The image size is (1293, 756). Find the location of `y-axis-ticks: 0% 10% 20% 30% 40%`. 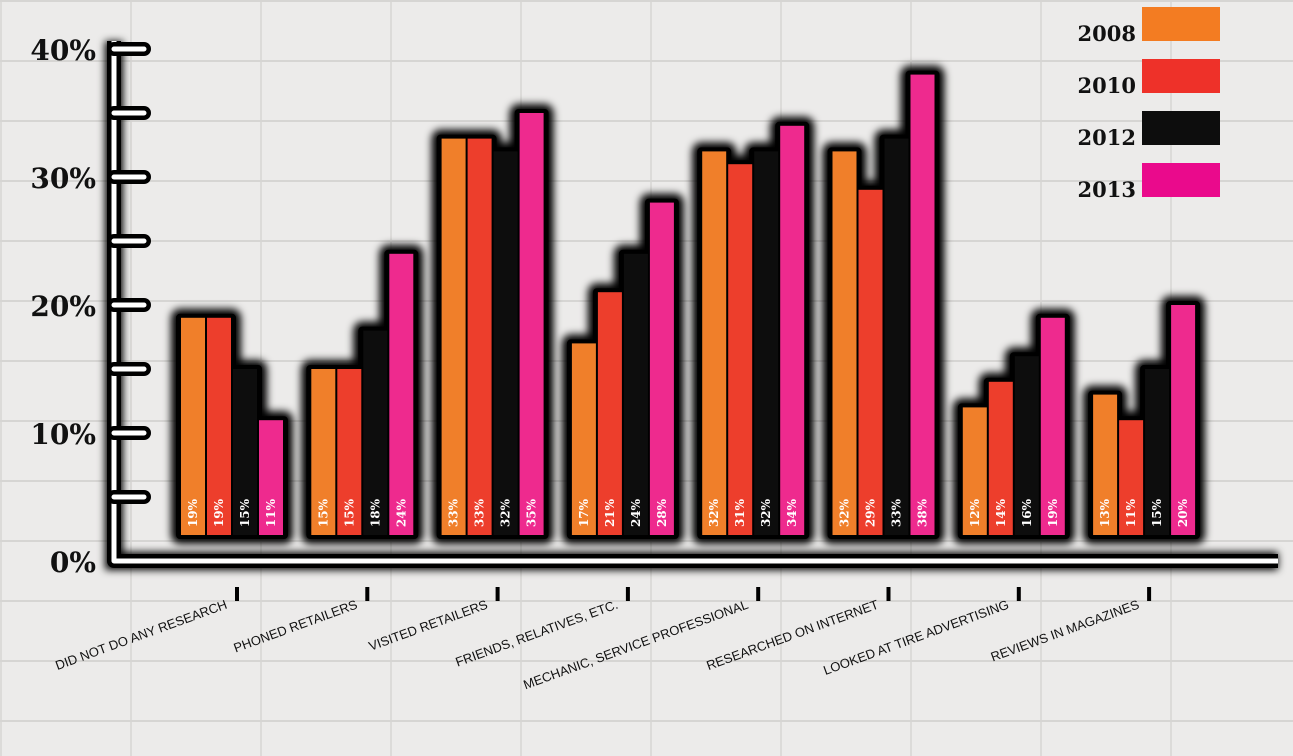

y-axis-ticks: 0% 10% 20% 30% 40% is located at coordinates (63, 306).